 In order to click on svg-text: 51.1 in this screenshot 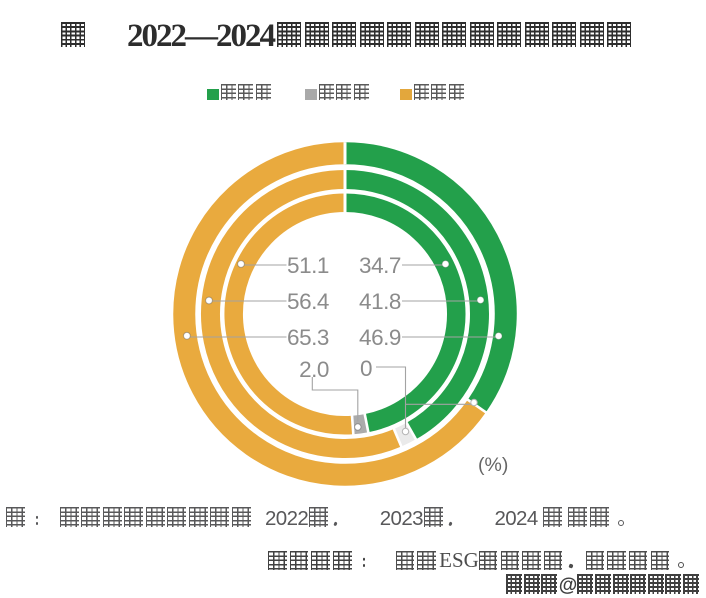, I will do `click(308, 265)`.